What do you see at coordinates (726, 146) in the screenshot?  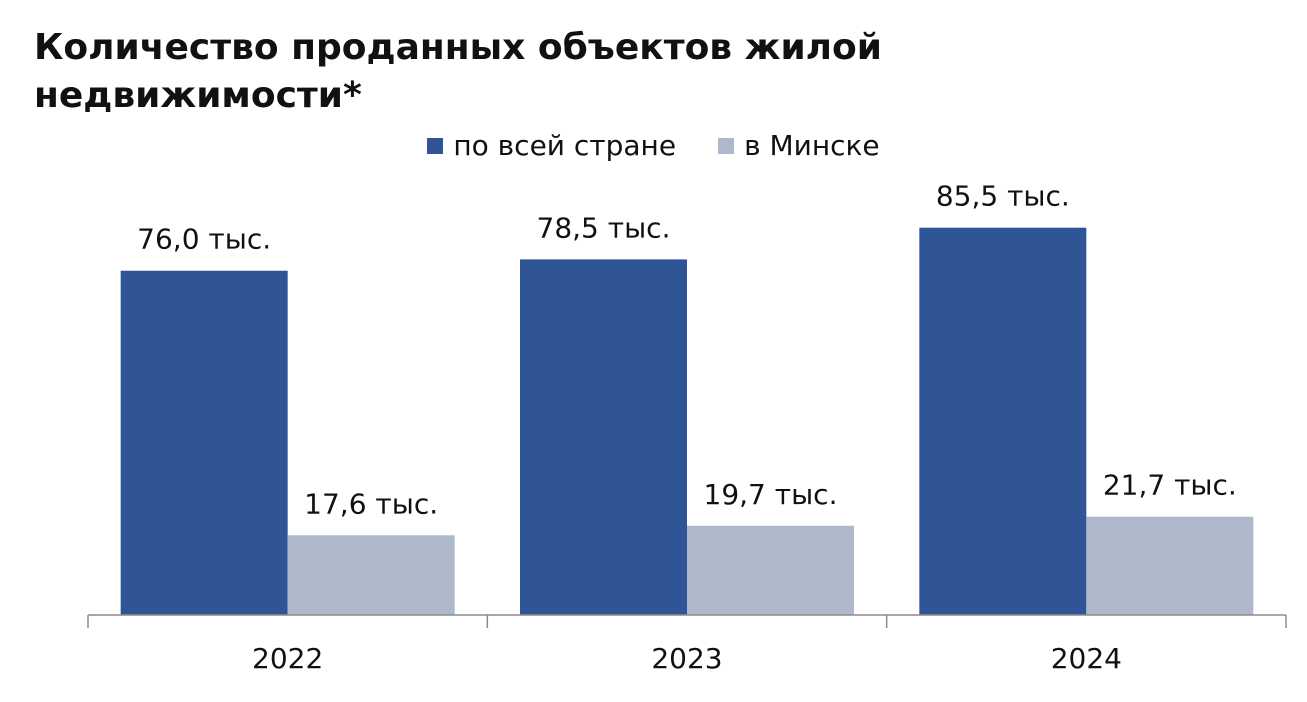 I see `legend-swatch-minsk` at bounding box center [726, 146].